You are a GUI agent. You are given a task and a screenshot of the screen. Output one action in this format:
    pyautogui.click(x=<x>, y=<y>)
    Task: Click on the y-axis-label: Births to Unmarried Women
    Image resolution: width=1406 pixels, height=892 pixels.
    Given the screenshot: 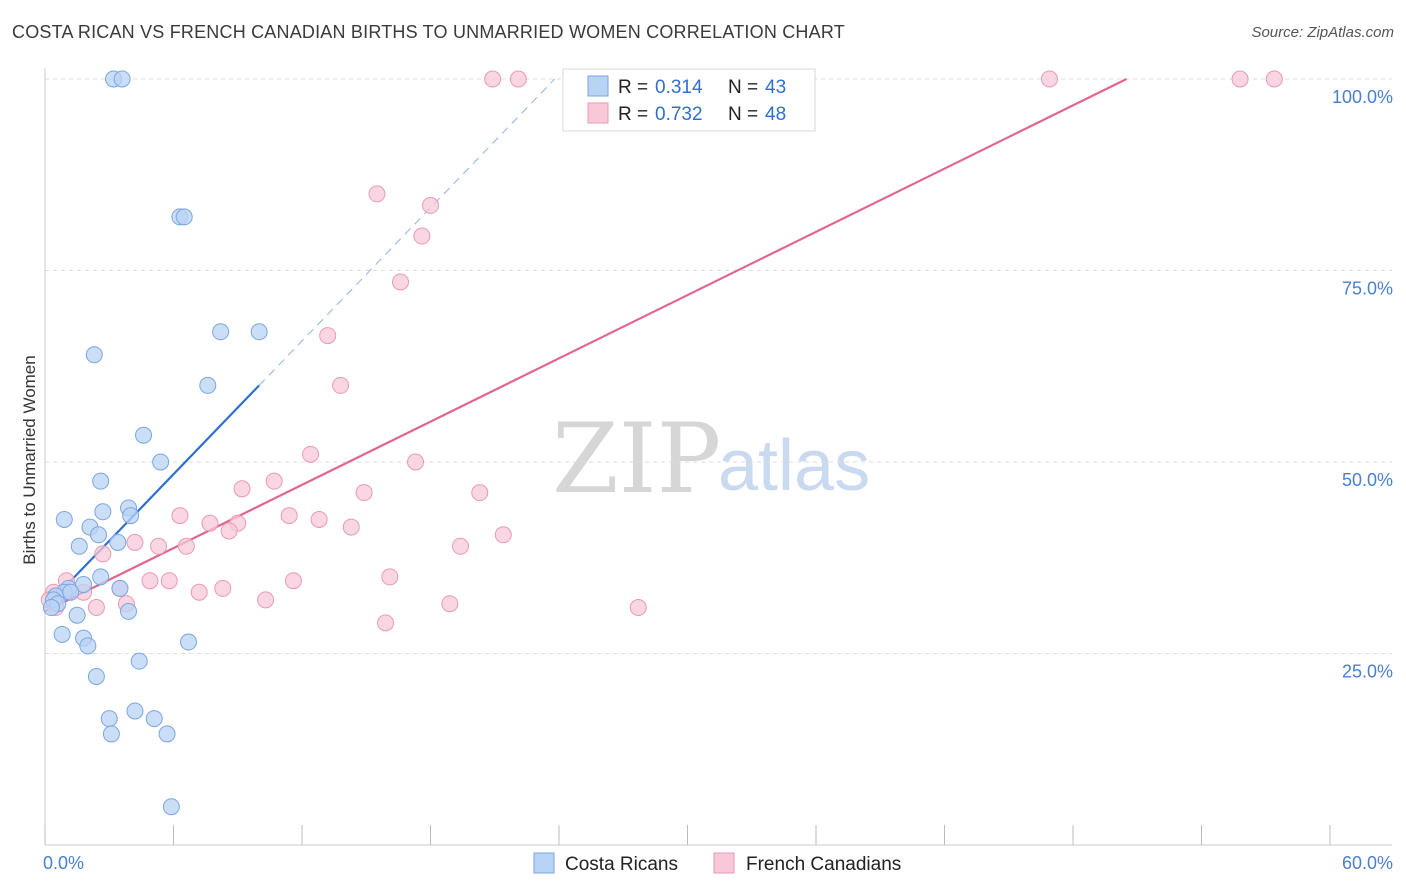 What is the action you would take?
    pyautogui.click(x=29, y=459)
    